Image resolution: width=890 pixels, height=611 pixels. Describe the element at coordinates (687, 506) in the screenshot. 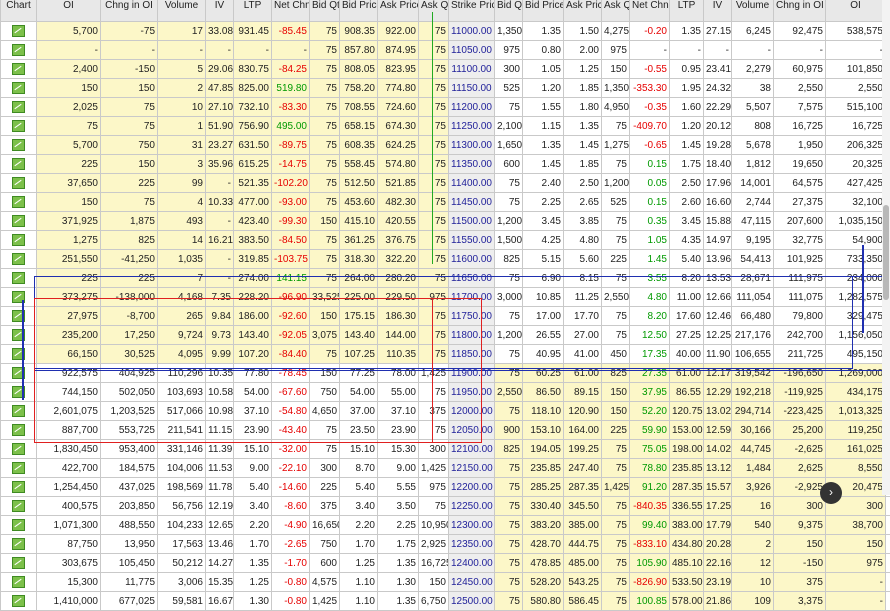

I see `put-cell: 336.55` at that location.